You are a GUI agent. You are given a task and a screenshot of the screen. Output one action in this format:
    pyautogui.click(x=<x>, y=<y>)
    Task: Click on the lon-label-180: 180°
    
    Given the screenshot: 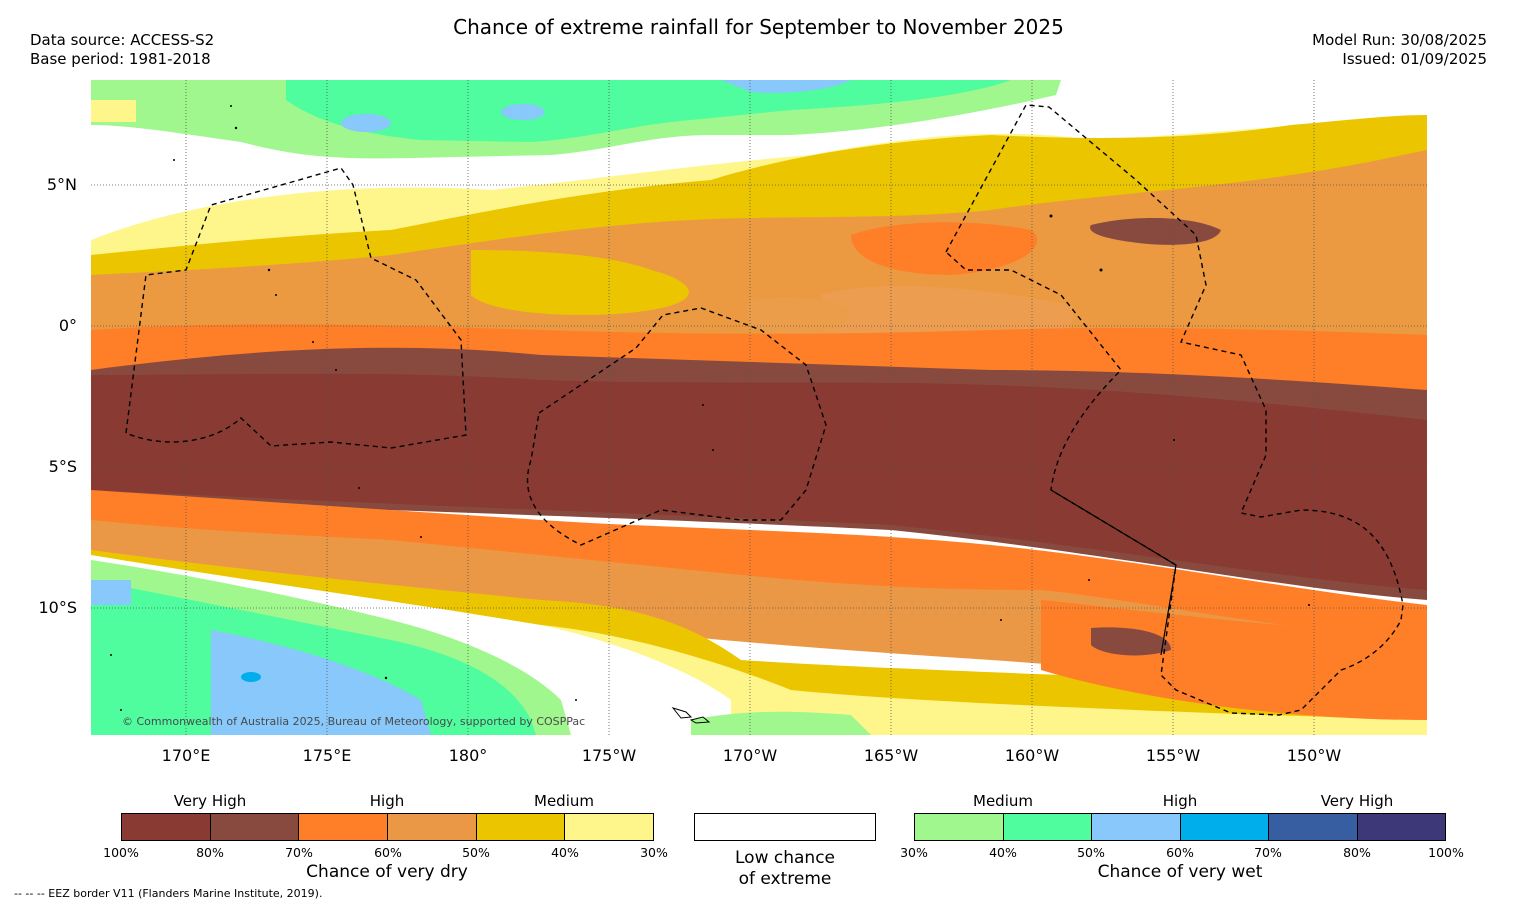 What is the action you would take?
    pyautogui.click(x=468, y=755)
    